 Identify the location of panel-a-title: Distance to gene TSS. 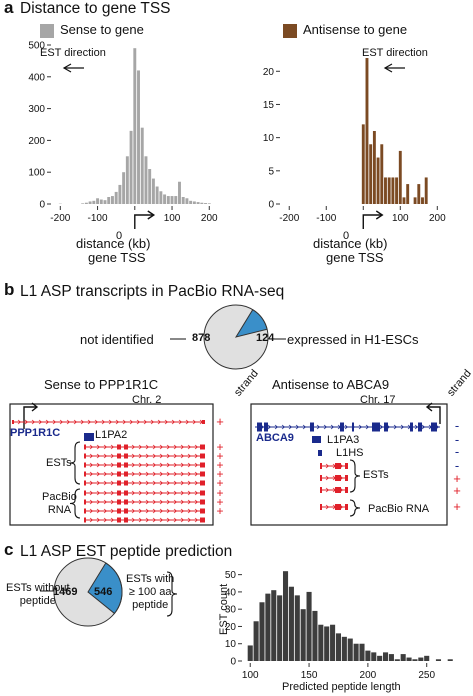
(95, 8).